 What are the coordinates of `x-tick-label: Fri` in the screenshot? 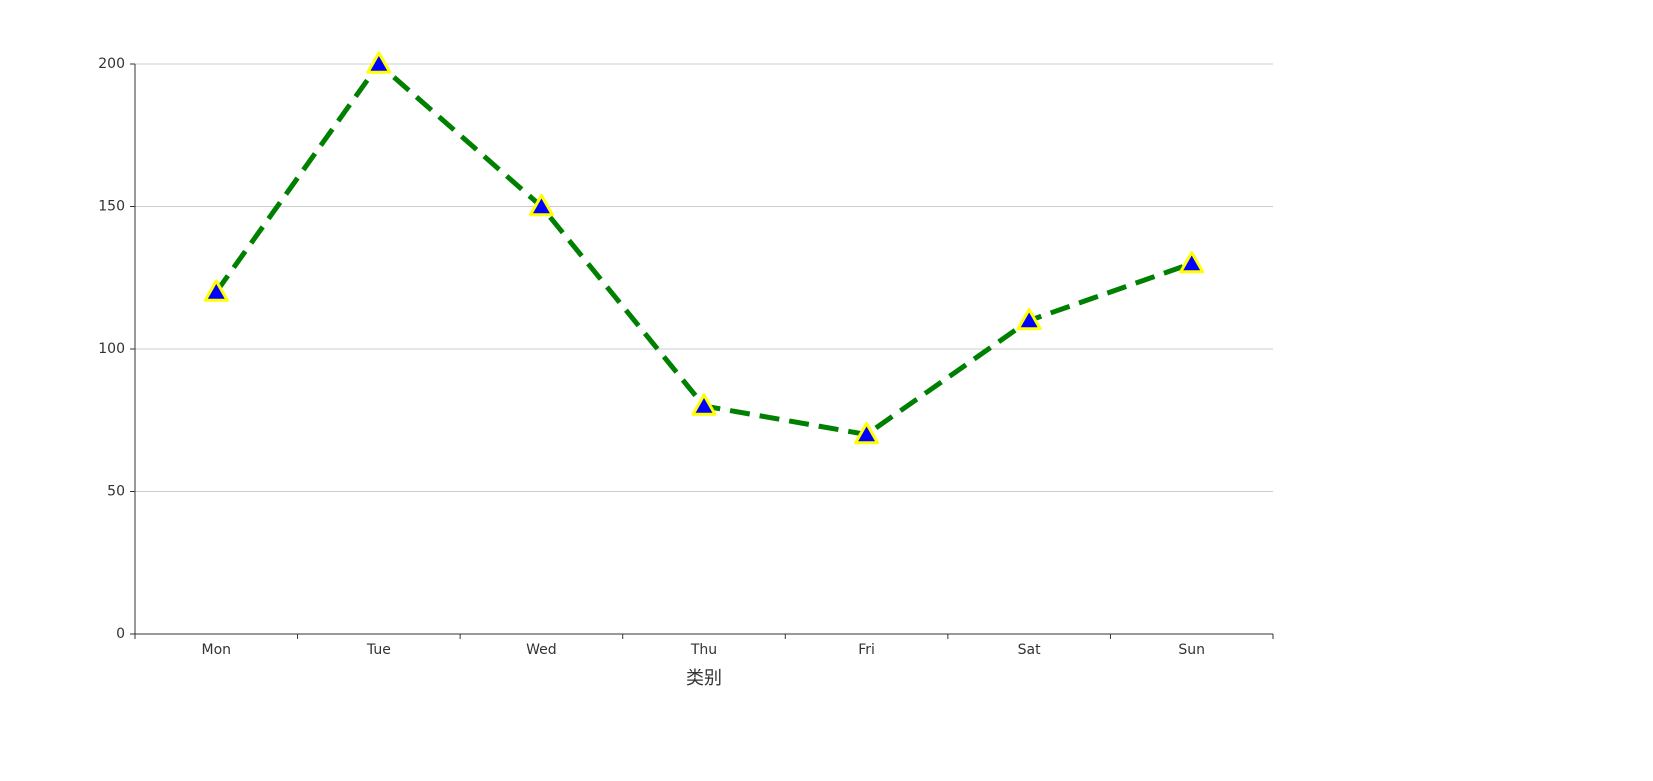 It's located at (866, 650).